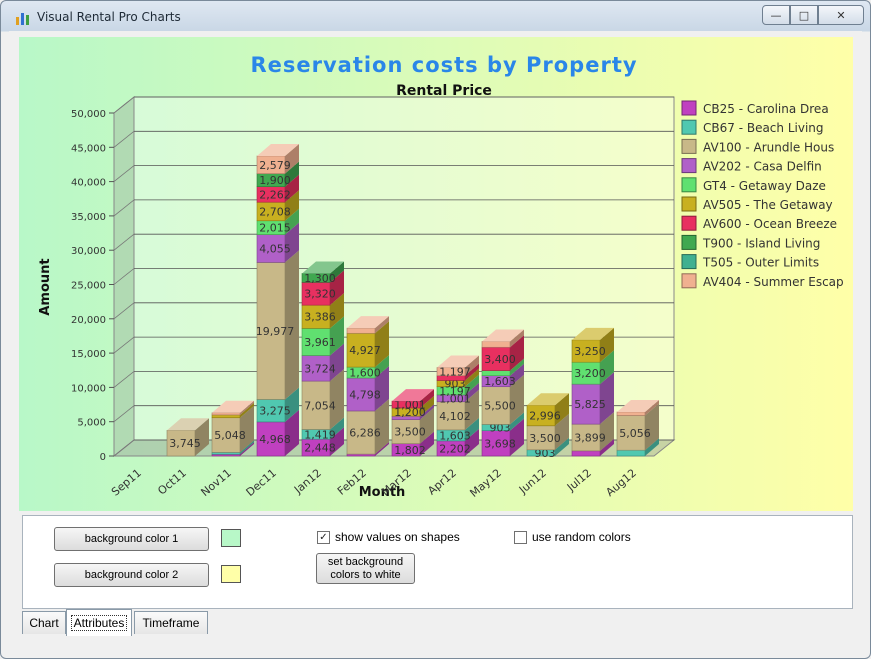  Describe the element at coordinates (88, 320) in the screenshot. I see `y-tick-label: 20,000` at that location.